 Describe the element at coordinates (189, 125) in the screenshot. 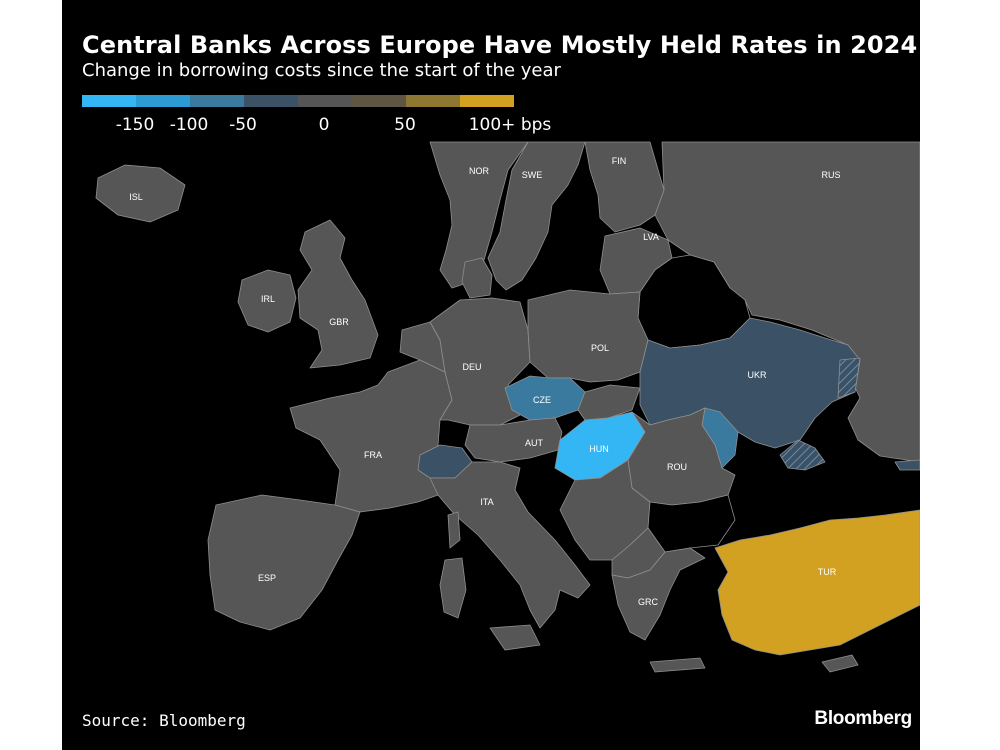

I see `legend-label-minus-100: -100` at that location.